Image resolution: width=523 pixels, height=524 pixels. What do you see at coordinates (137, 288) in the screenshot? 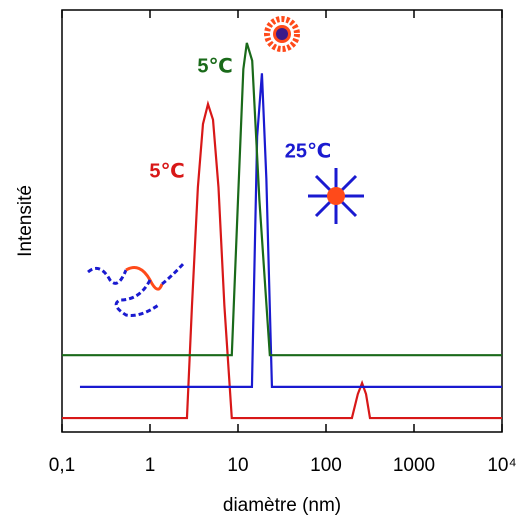
I see `chain-icon` at bounding box center [137, 288].